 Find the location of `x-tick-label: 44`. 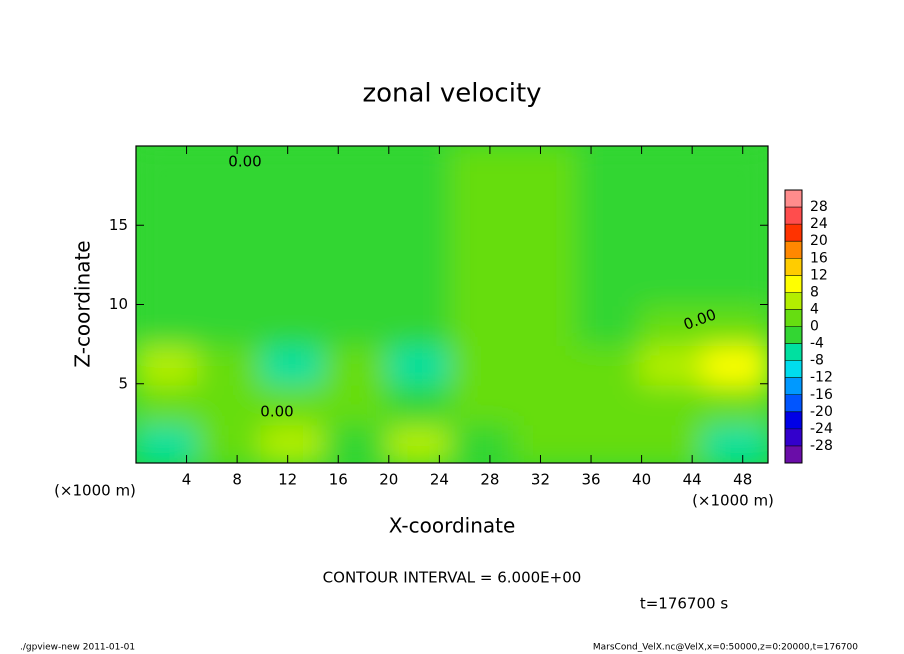

x-tick-label: 44 is located at coordinates (692, 480).